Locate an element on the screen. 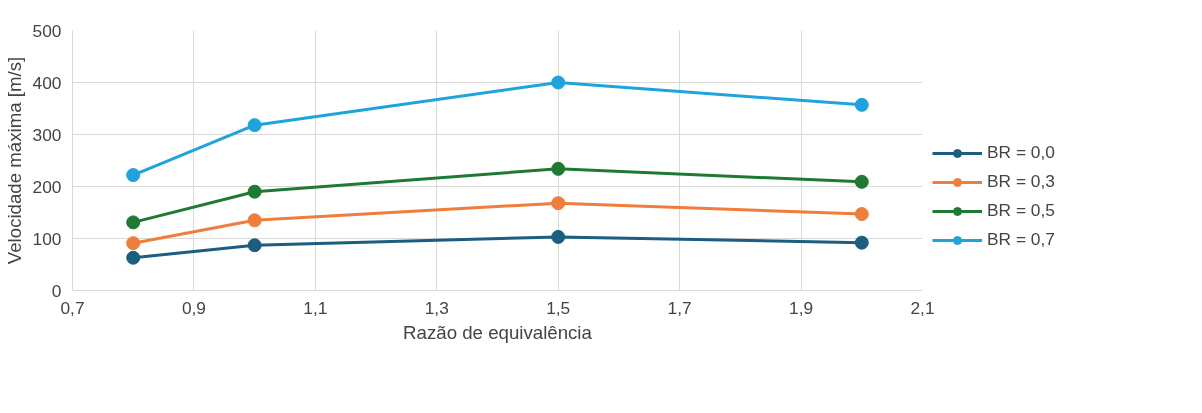 The height and width of the screenshot is (413, 1202). legend-label: BR = 0,3 is located at coordinates (1021, 181).